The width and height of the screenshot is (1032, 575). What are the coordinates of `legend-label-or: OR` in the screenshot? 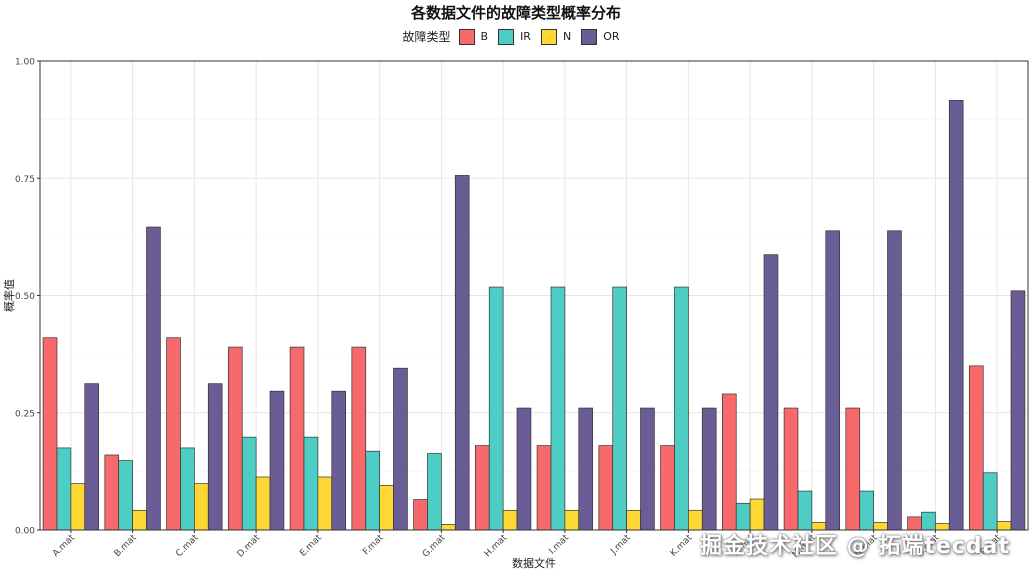 It's located at (611, 36).